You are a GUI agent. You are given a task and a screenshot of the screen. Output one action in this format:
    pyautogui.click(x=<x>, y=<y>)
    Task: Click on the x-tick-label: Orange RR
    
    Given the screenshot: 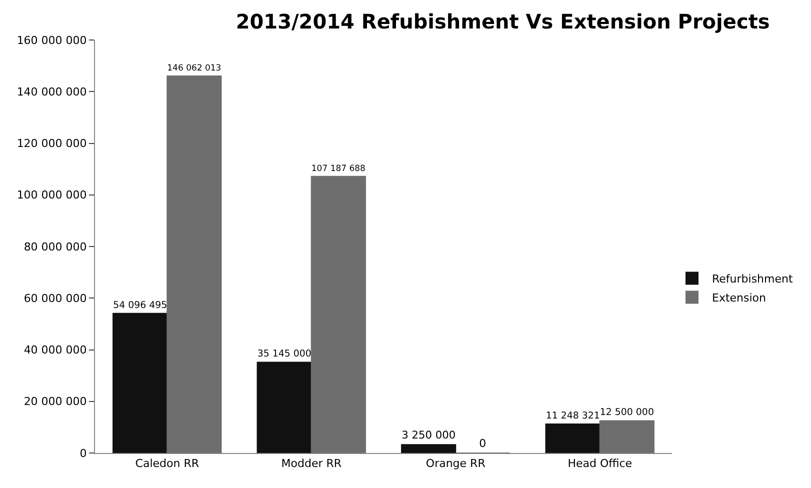 What is the action you would take?
    pyautogui.click(x=456, y=463)
    